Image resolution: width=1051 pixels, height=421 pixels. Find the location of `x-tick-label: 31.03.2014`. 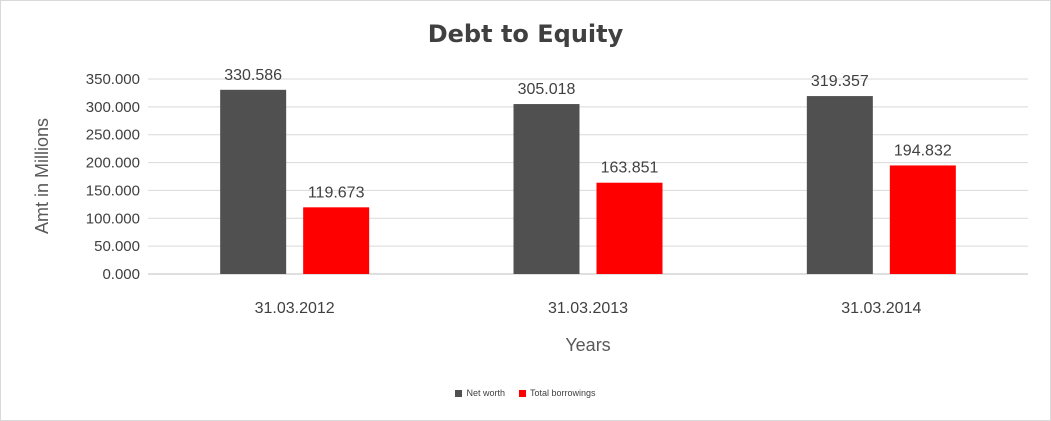

x-tick-label: 31.03.2014 is located at coordinates (881, 308).